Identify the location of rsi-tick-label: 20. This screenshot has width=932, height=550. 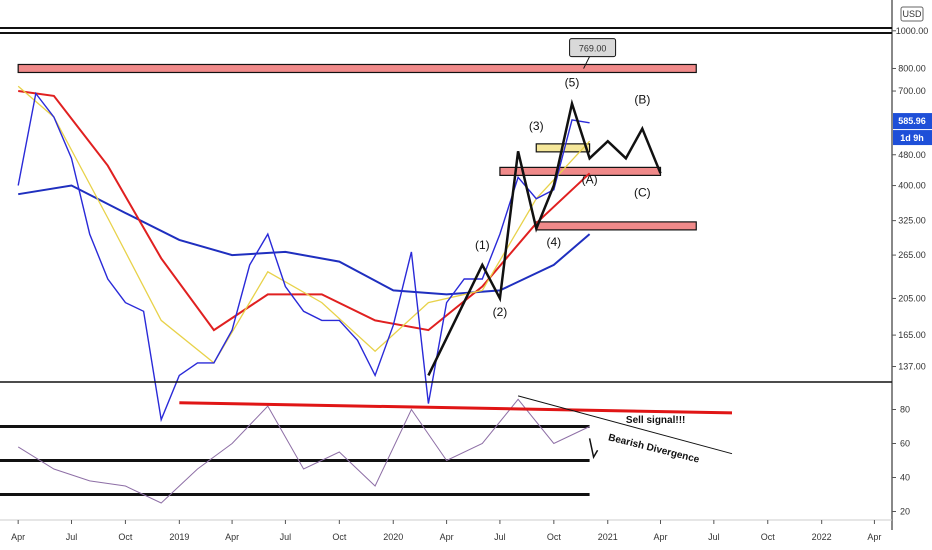
(905, 512).